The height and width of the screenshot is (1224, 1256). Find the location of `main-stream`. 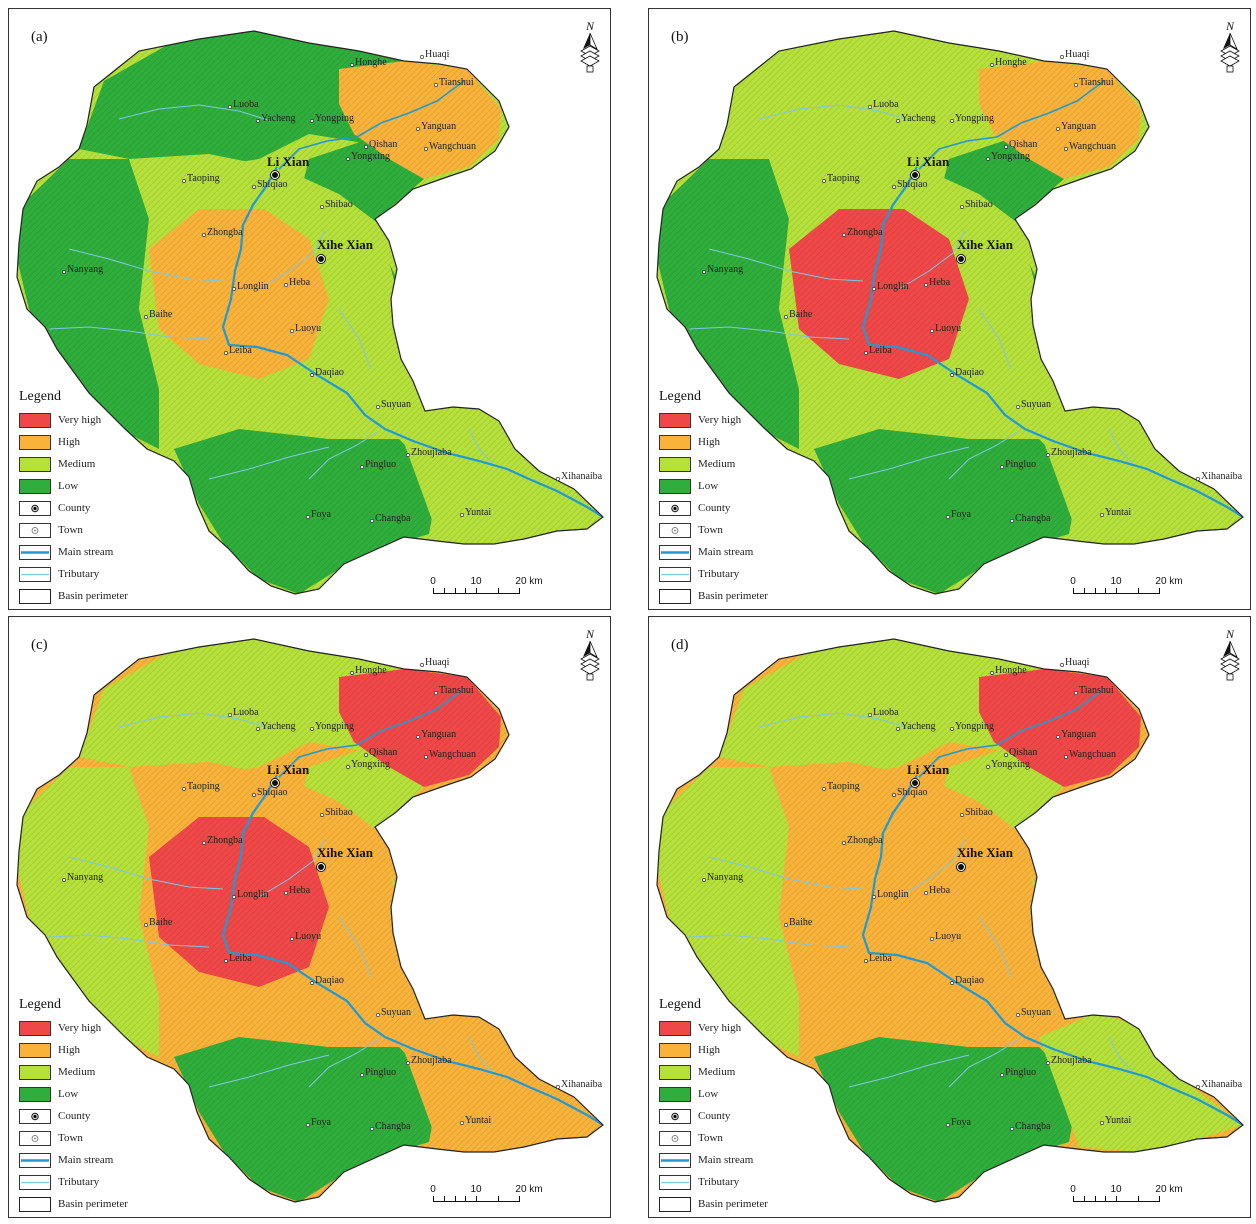

main-stream is located at coordinates (412, 342).